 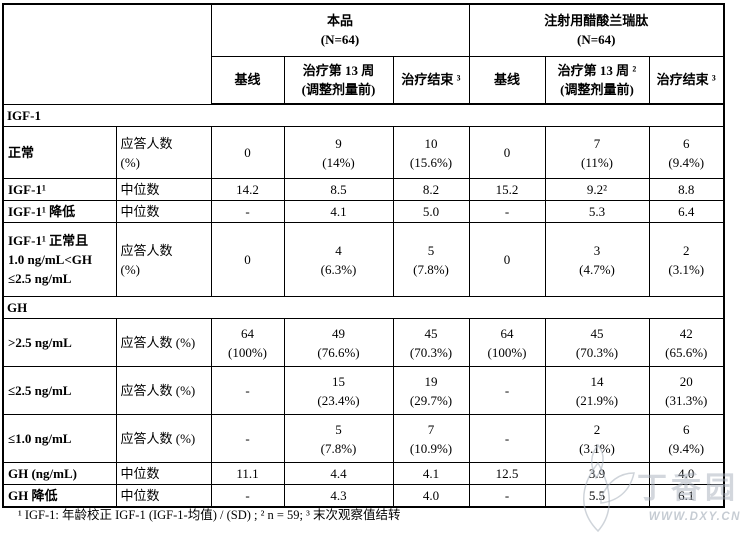 What do you see at coordinates (507, 473) in the screenshot?
I see `data-cell: 12.5` at bounding box center [507, 473].